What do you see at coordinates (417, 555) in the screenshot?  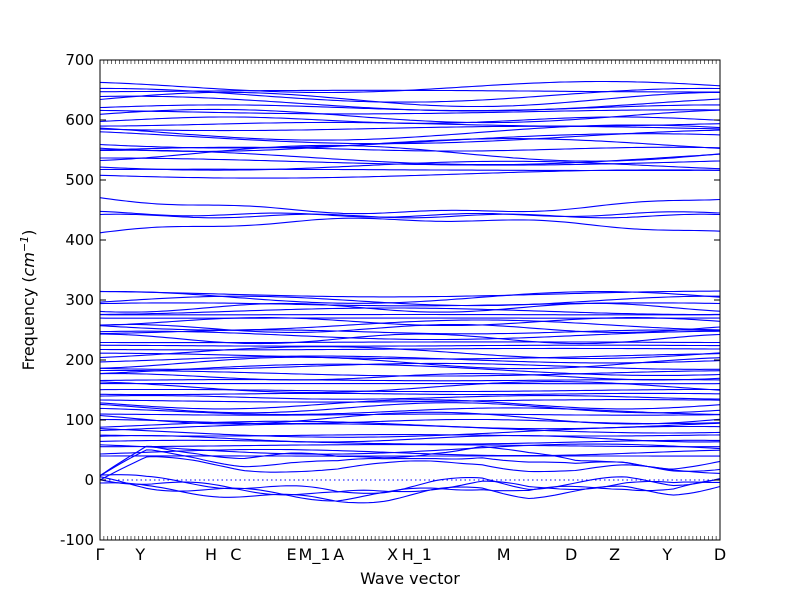 I see `x-tick-label: H_1` at bounding box center [417, 555].